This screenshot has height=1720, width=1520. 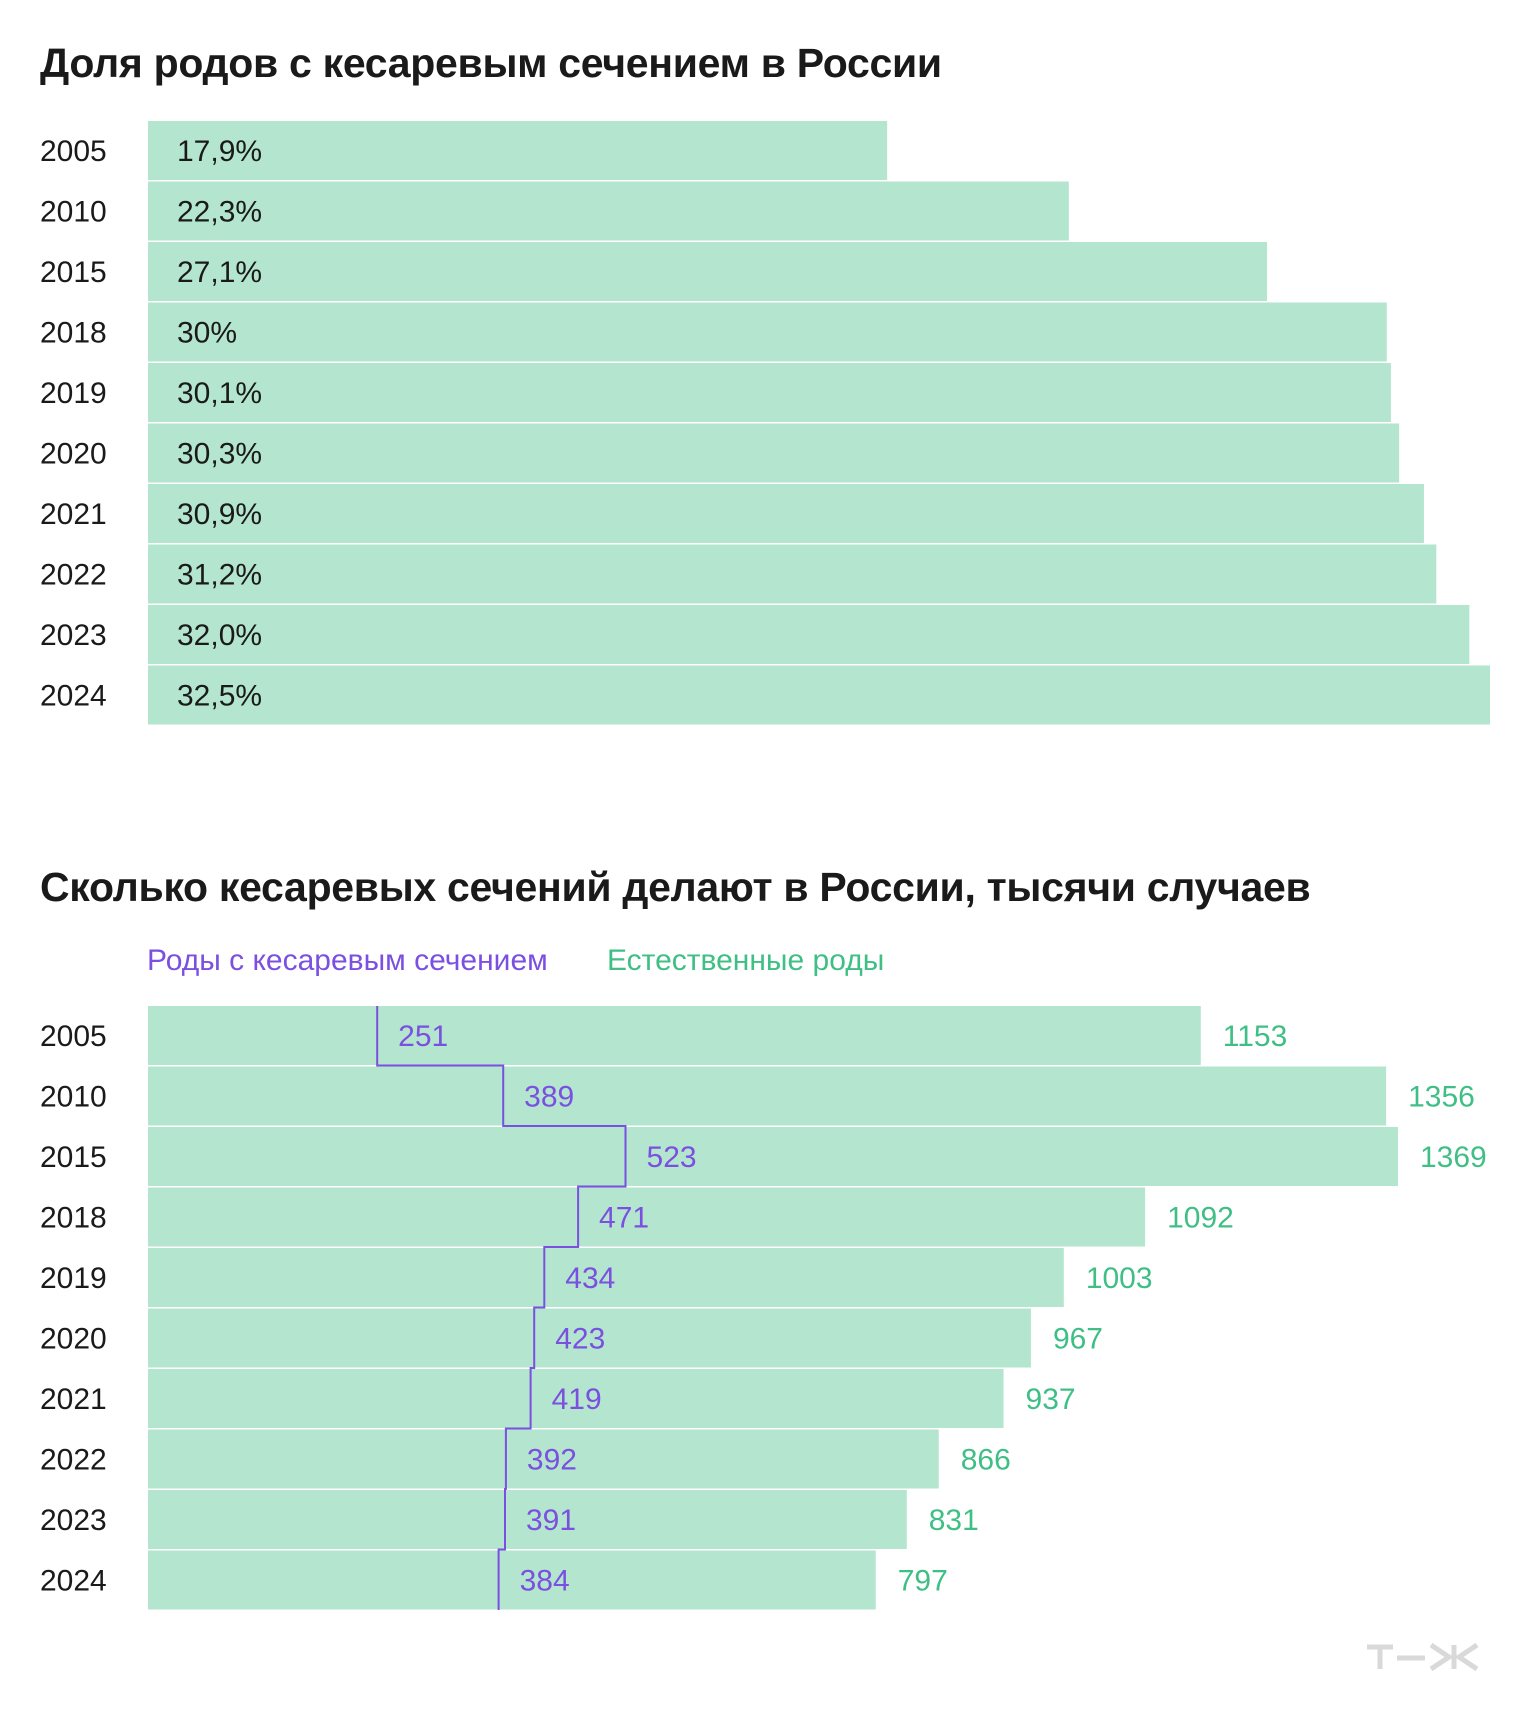 I want to click on chart1-value-label: 31,2%, so click(x=219, y=575).